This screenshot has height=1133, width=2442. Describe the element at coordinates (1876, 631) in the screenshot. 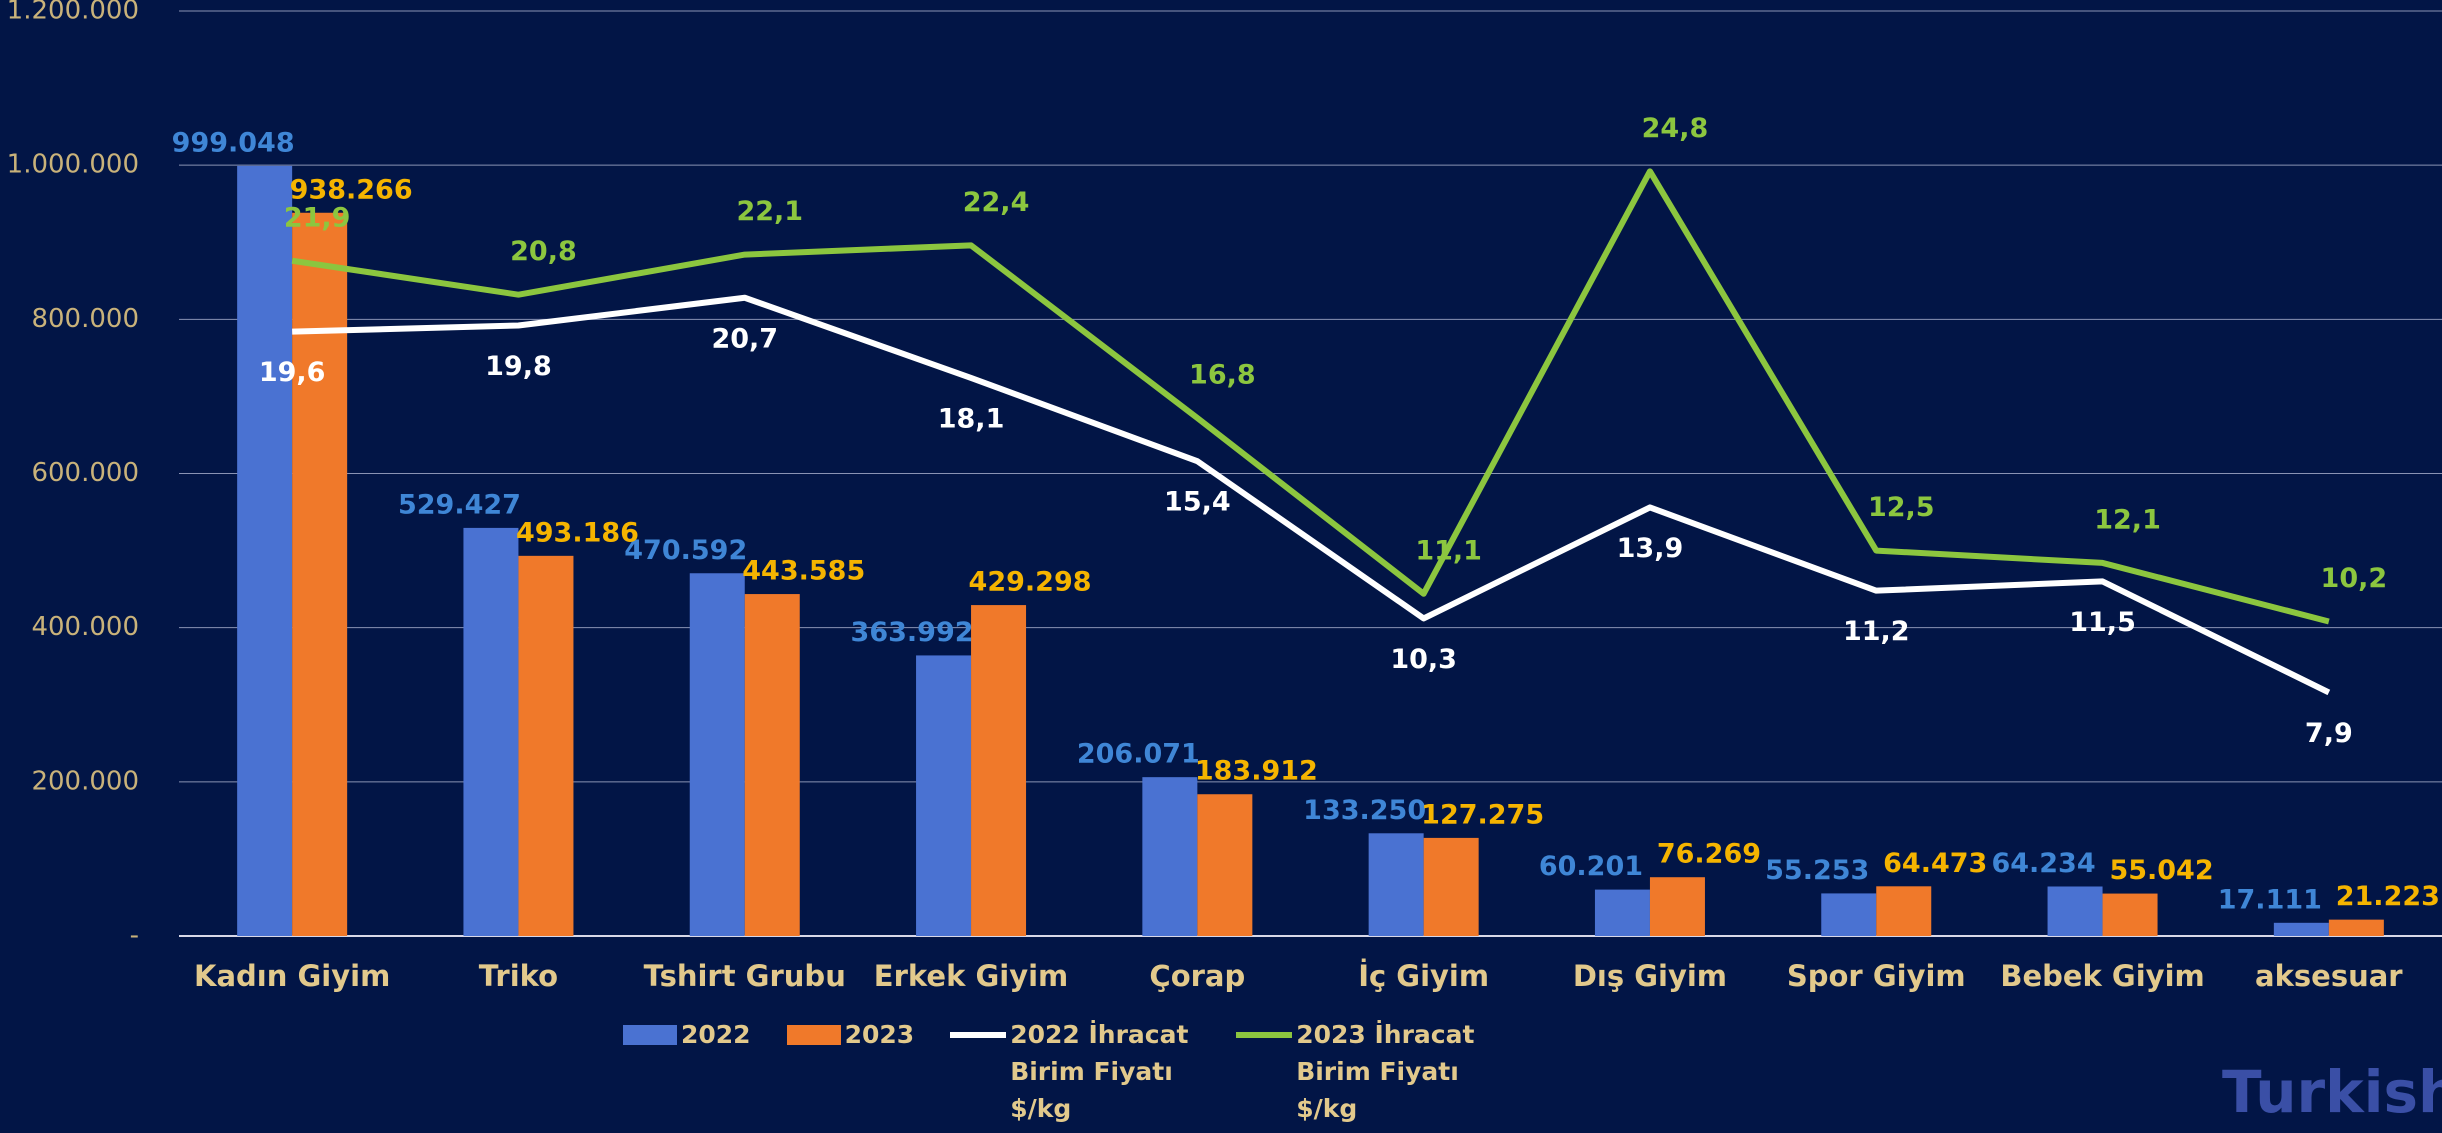

I see `data-label: 11,2` at that location.